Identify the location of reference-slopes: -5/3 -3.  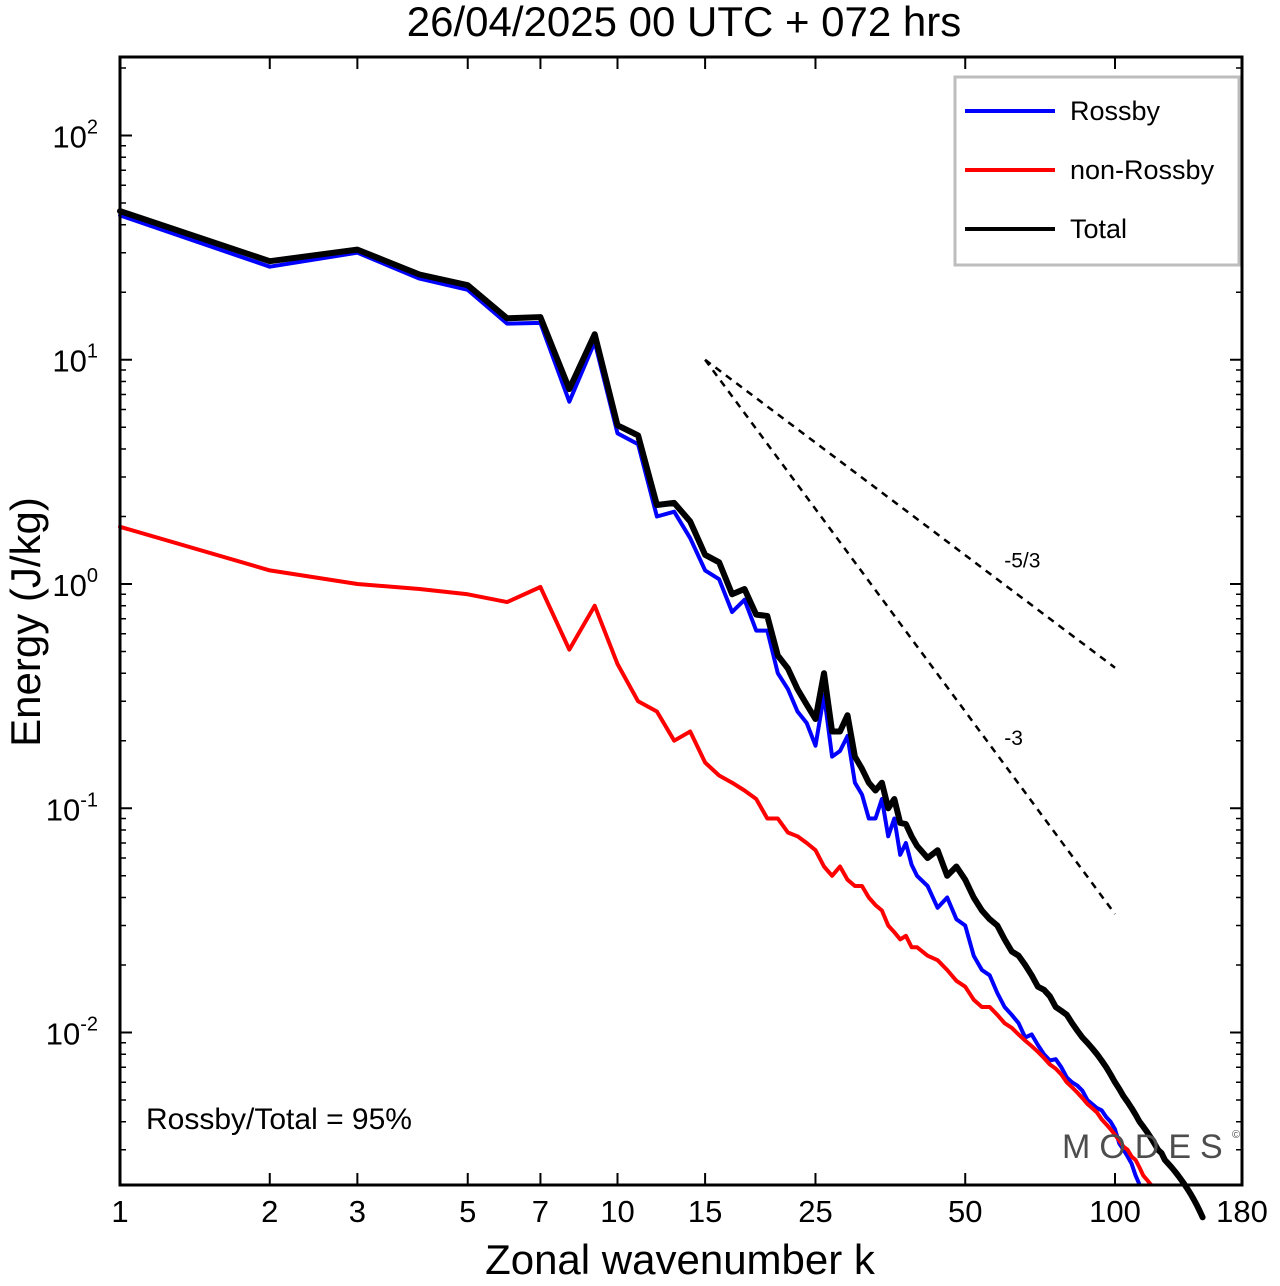
(910, 636).